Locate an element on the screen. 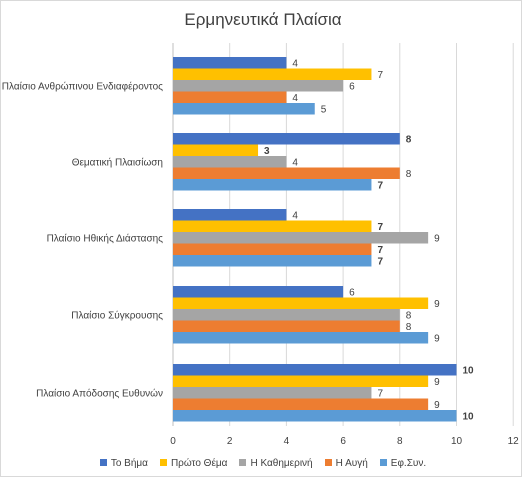 This screenshot has width=526, height=481. x-tick-label: 4 is located at coordinates (287, 441).